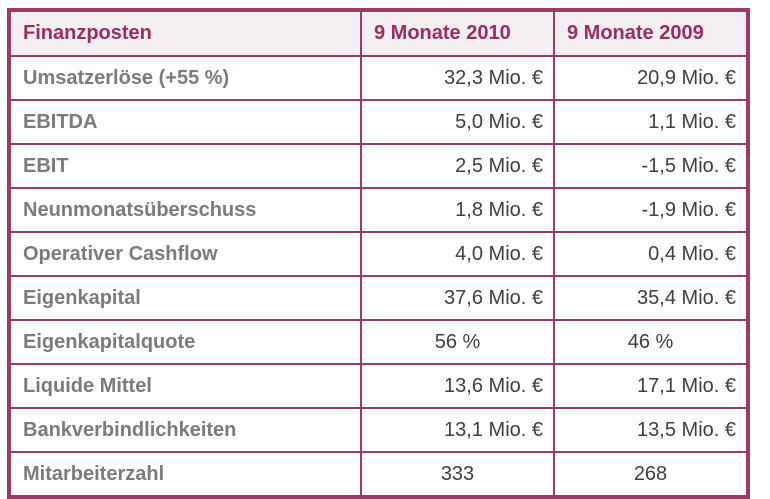 Image resolution: width=770 pixels, height=499 pixels. What do you see at coordinates (457, 122) in the screenshot?
I see `value-2010: 5,0 Mio. €` at bounding box center [457, 122].